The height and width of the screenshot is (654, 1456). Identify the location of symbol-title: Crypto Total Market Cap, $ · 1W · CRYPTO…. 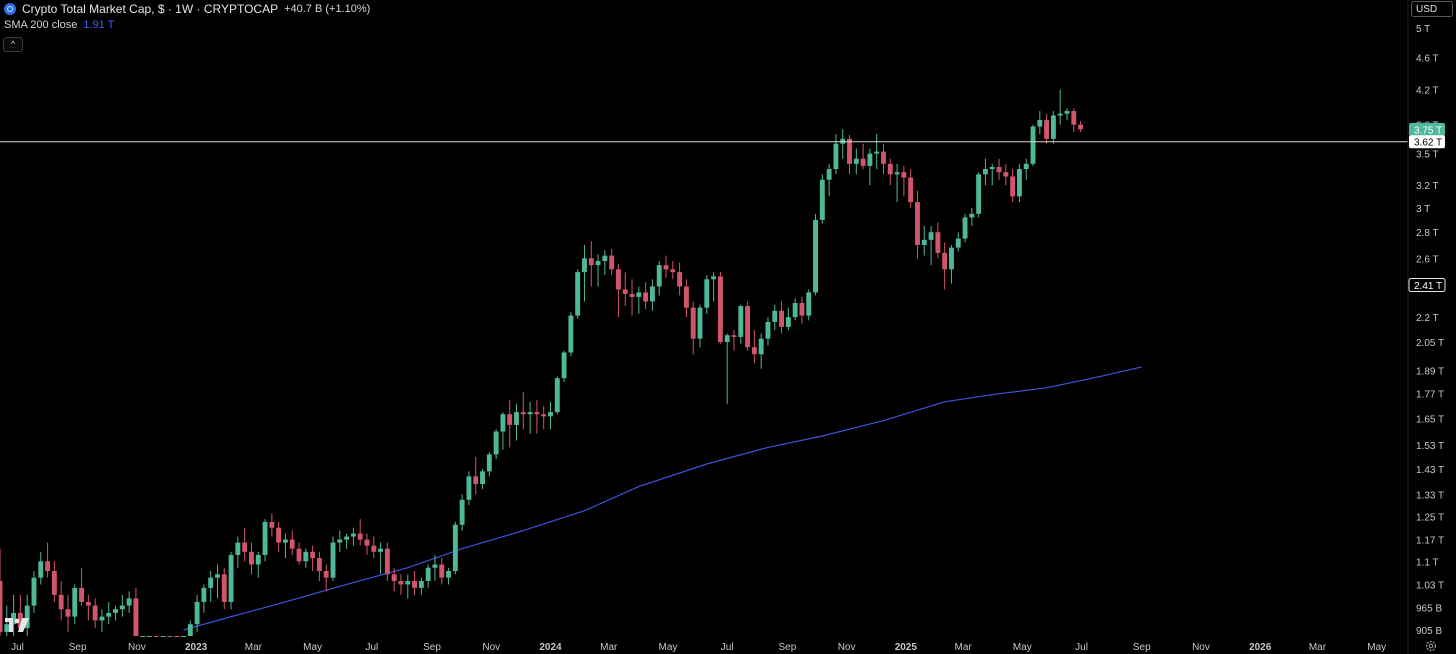
(150, 9).